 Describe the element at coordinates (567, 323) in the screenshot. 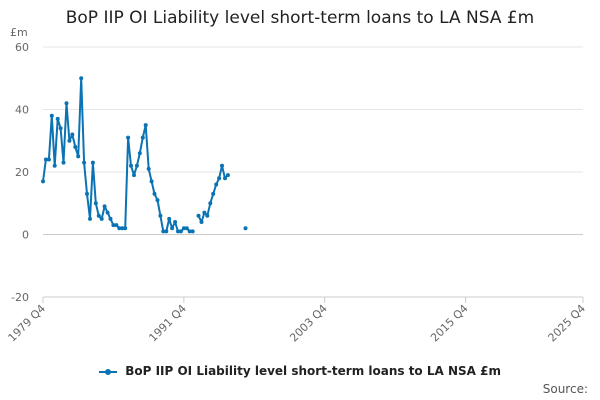

I see `x-tick-label: 2025 Q4` at that location.